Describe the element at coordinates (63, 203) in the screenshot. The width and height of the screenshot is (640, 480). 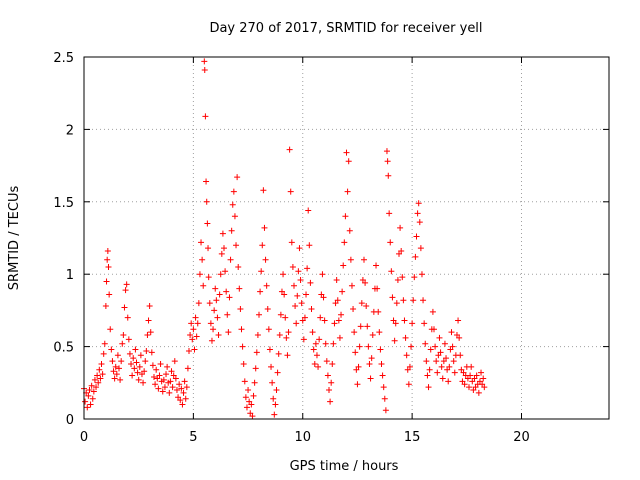
I see `y-tick-label: 1.5` at that location.